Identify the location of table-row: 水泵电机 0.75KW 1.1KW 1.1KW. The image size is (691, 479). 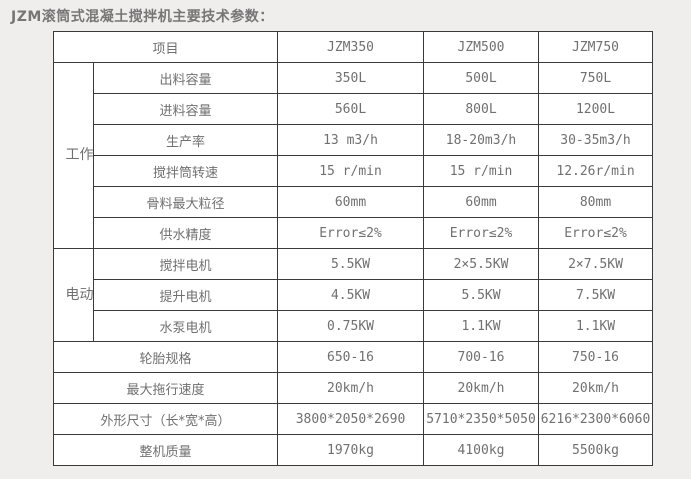
(354, 326).